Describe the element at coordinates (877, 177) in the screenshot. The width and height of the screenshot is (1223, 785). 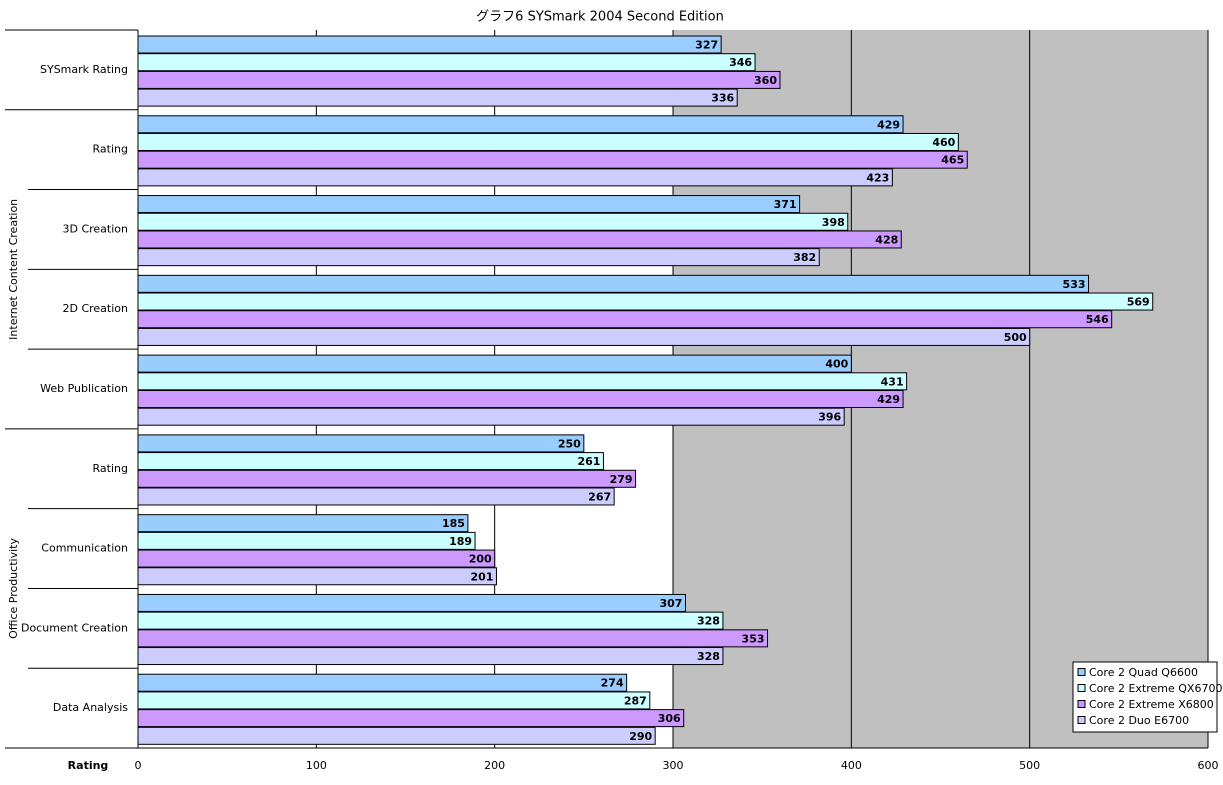
I see `value-label: 423` at that location.